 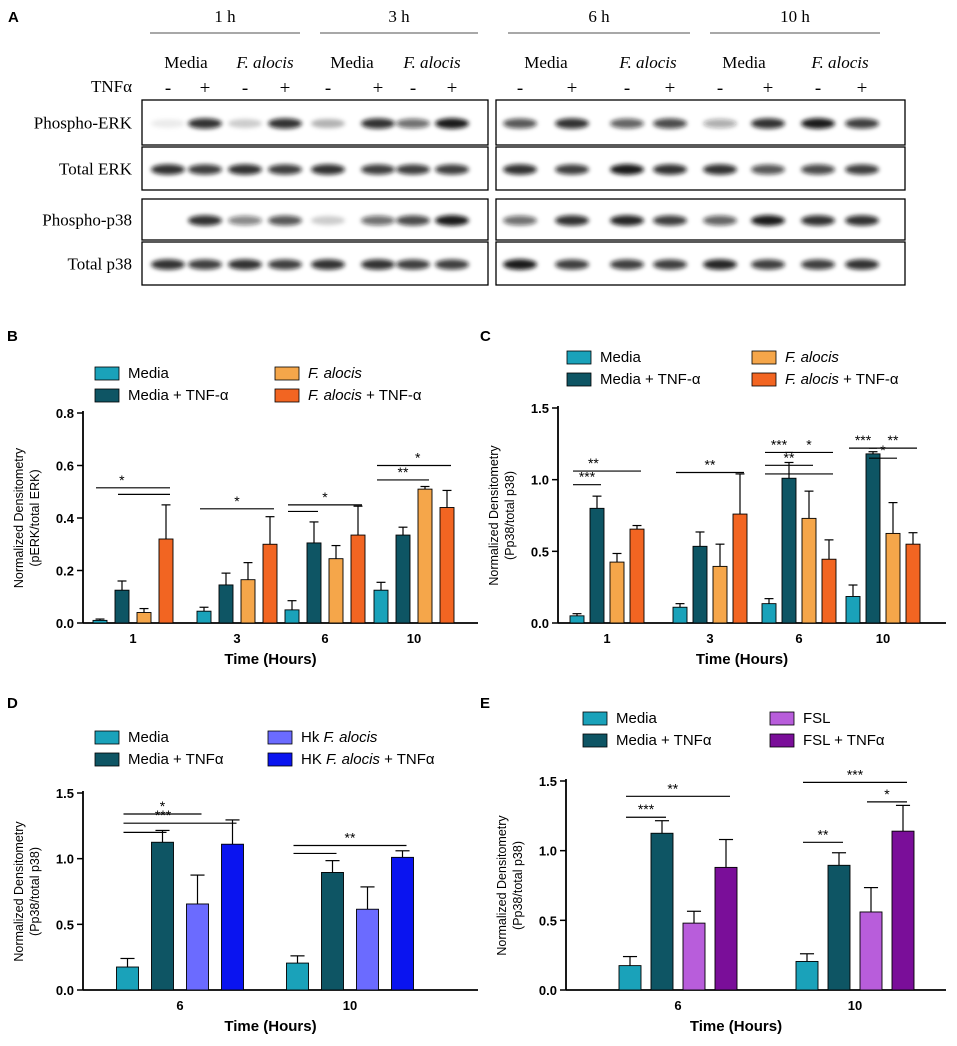 I want to click on blot-row-label: Phospho-p38, so click(x=87, y=220).